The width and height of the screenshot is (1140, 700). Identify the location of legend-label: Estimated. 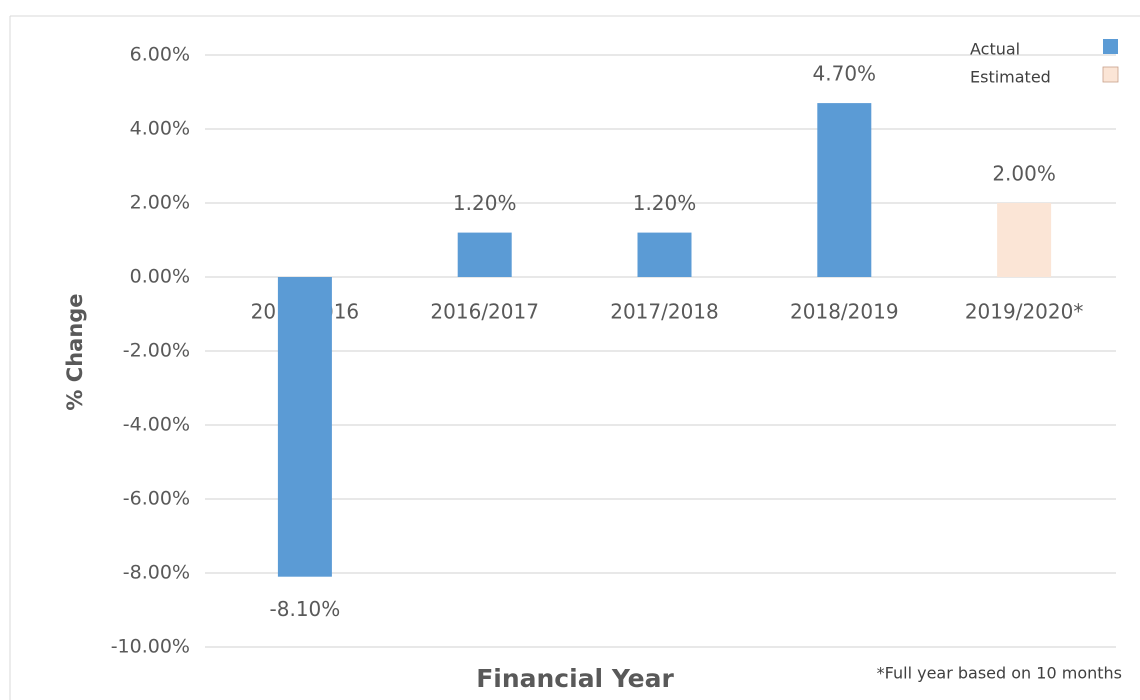
(1010, 77).